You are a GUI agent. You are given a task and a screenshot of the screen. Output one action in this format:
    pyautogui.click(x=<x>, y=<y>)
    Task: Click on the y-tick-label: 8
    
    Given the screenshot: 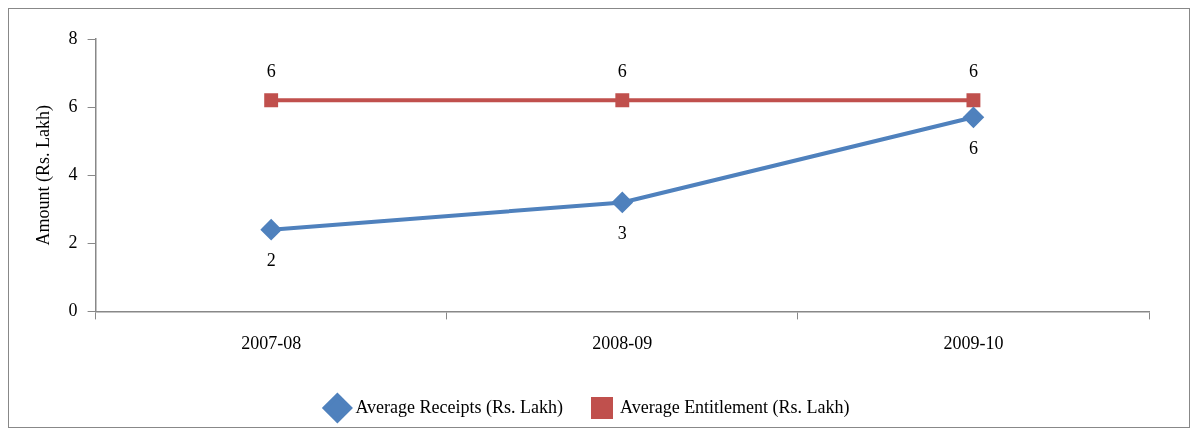 What is the action you would take?
    pyautogui.click(x=73, y=37)
    